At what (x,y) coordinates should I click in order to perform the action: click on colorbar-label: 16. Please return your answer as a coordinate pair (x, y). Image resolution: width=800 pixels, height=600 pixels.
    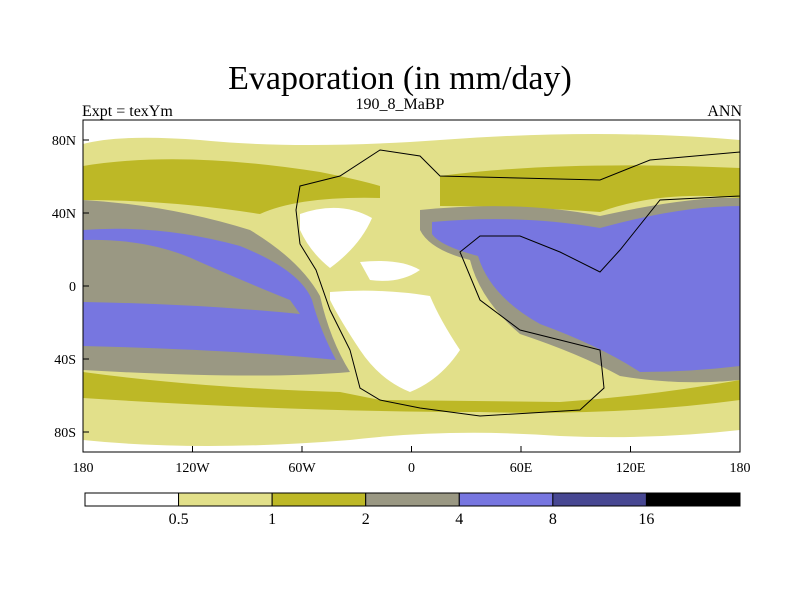
    Looking at the image, I should click on (646, 519).